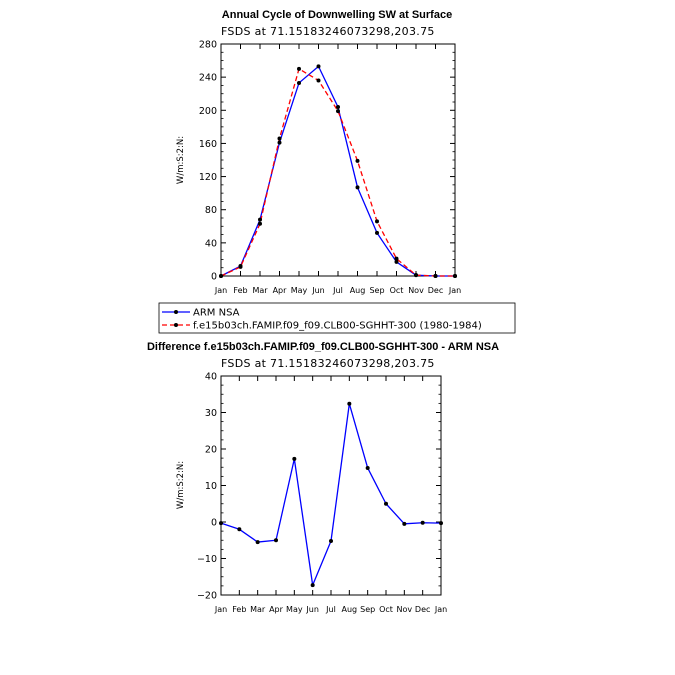  I want to click on y-tick-label: 280, so click(208, 45).